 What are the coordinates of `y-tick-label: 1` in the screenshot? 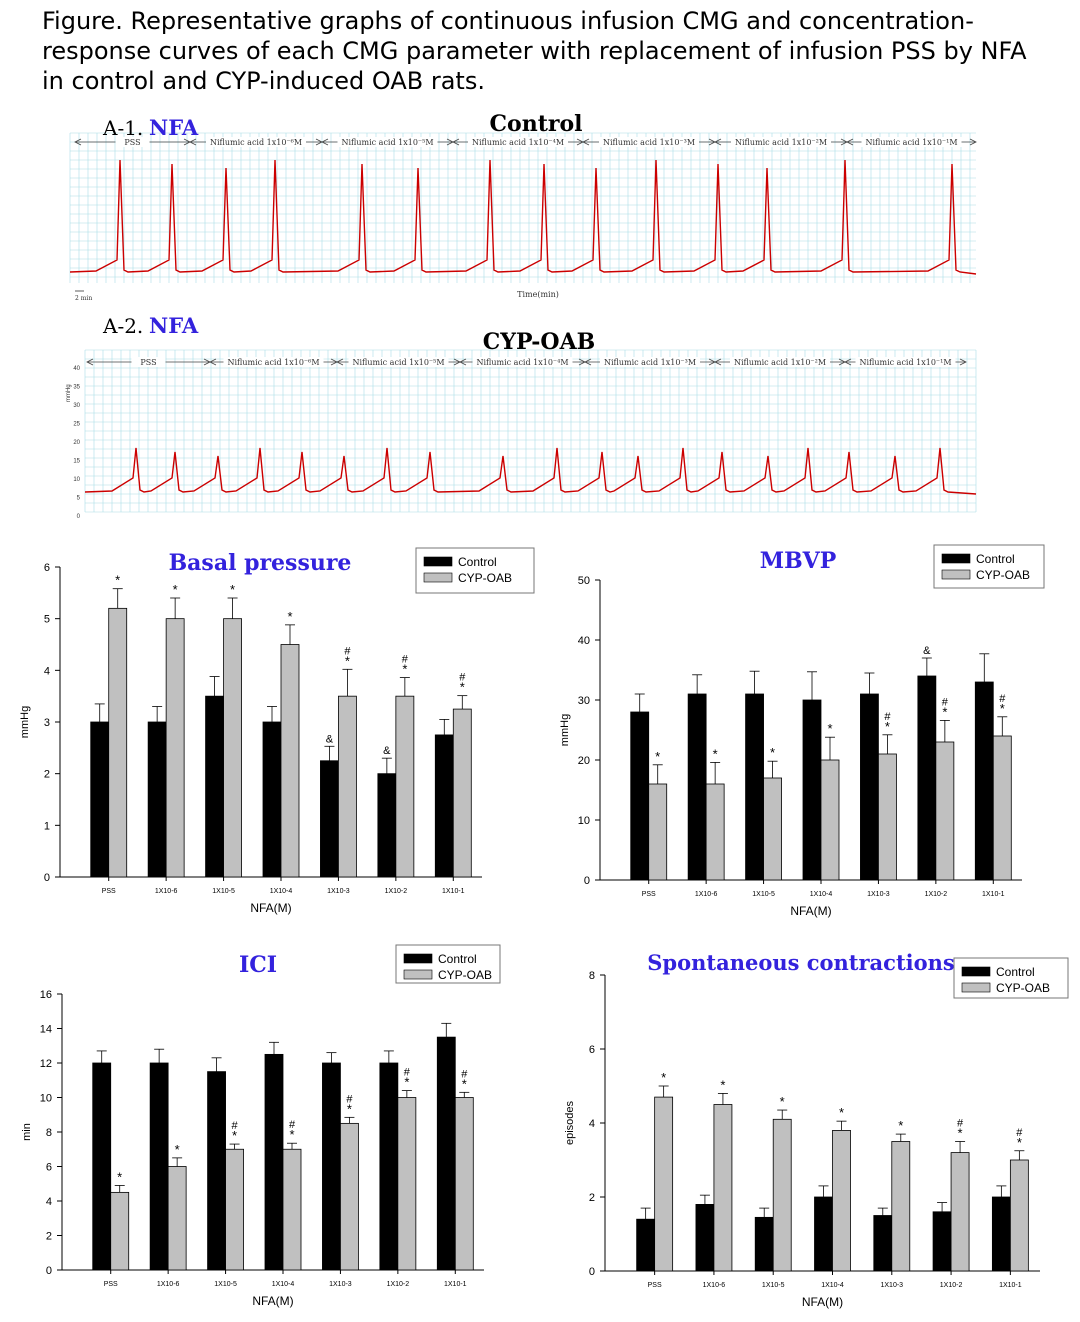 It's located at (47, 826).